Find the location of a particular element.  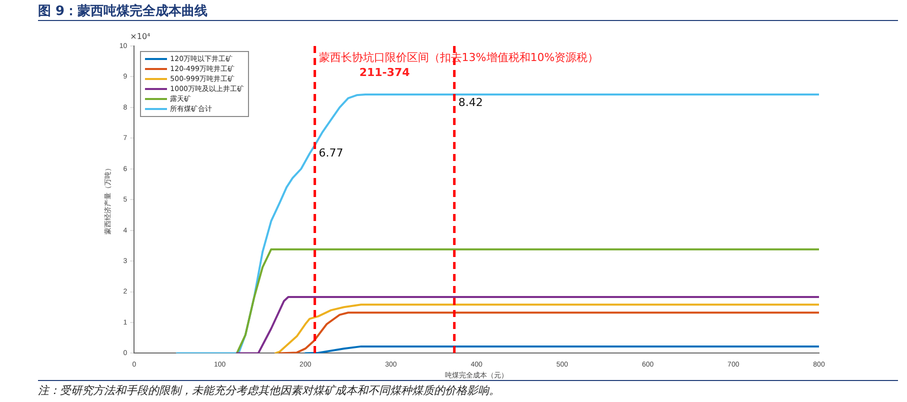

annotation: 8.42 is located at coordinates (470, 102).